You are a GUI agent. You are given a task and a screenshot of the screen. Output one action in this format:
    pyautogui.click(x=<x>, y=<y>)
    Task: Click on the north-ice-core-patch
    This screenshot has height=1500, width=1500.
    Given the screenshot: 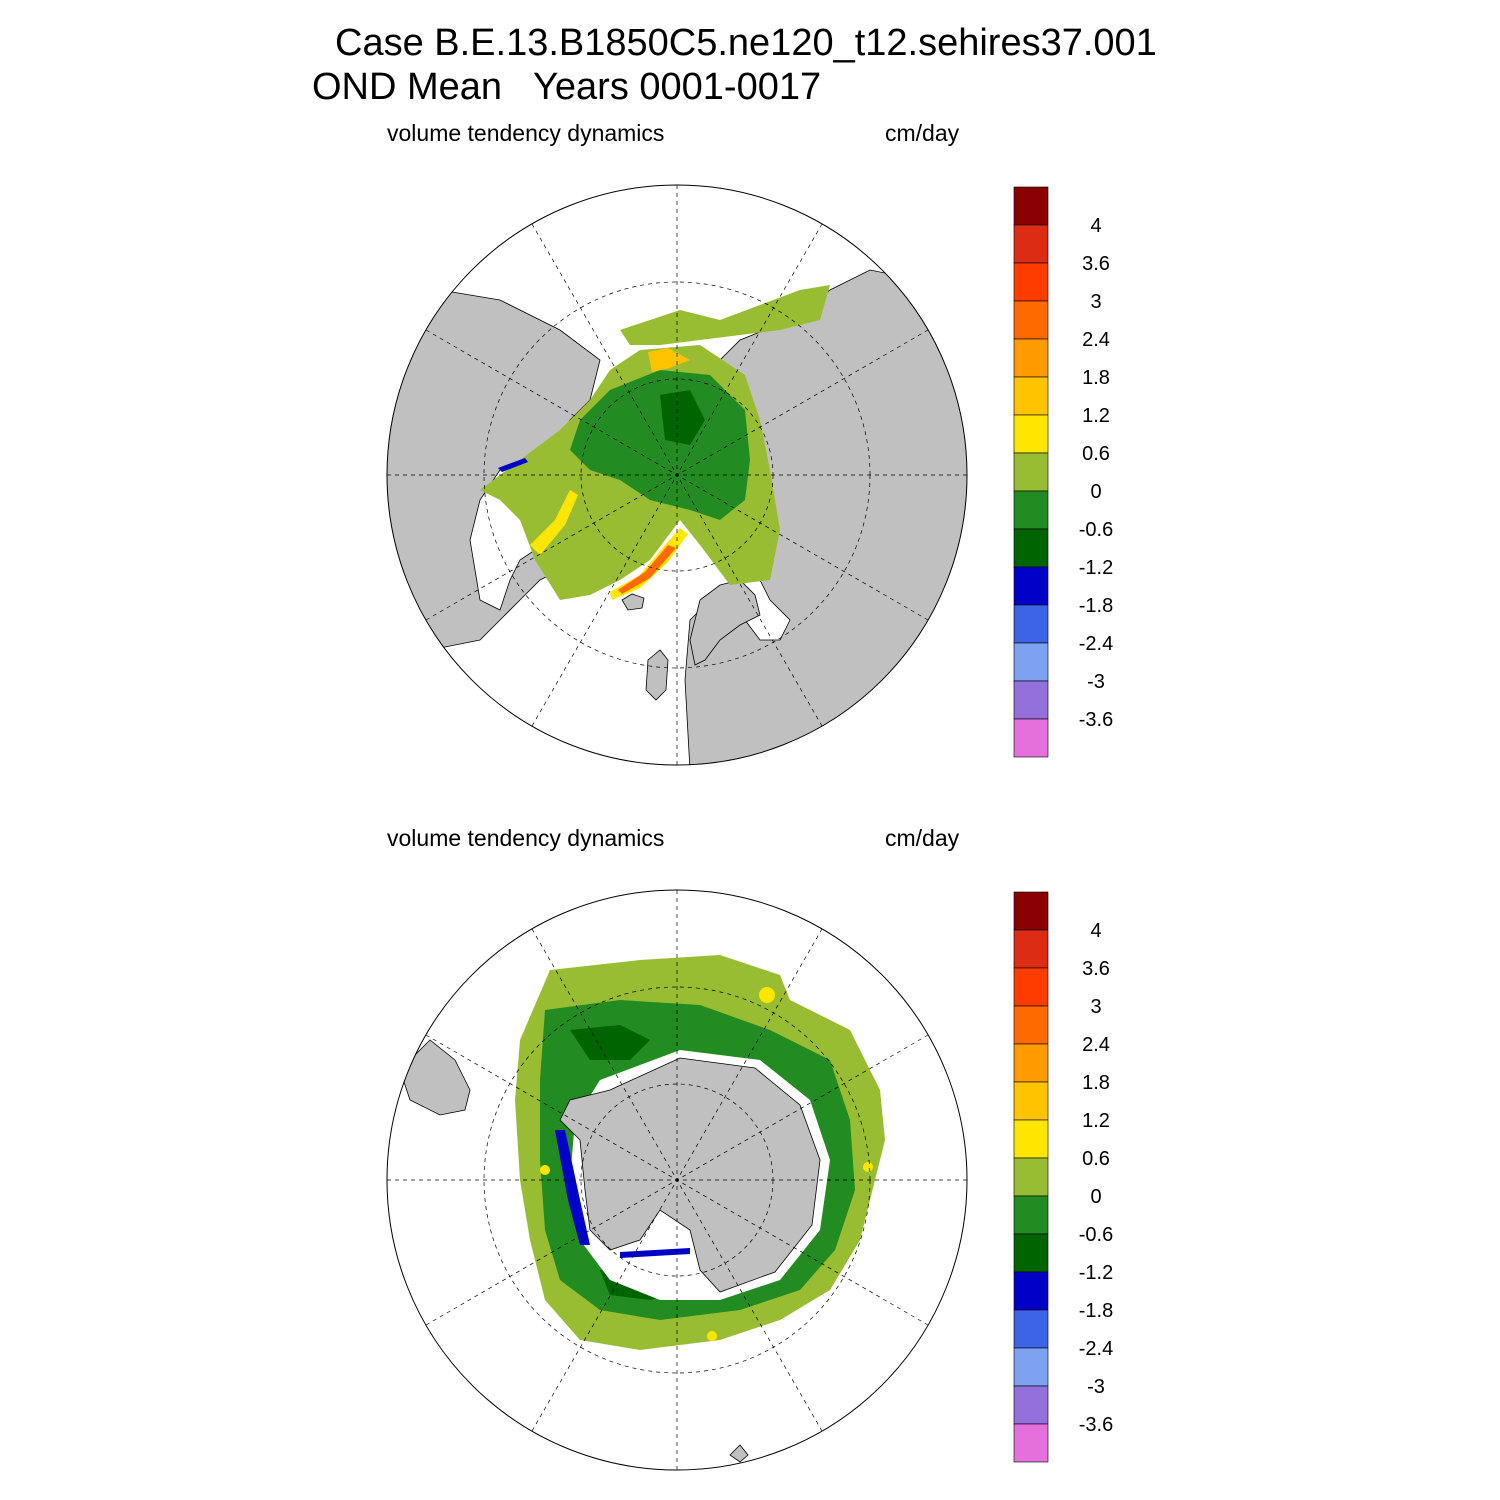 What is the action you would take?
    pyautogui.click(x=682, y=417)
    